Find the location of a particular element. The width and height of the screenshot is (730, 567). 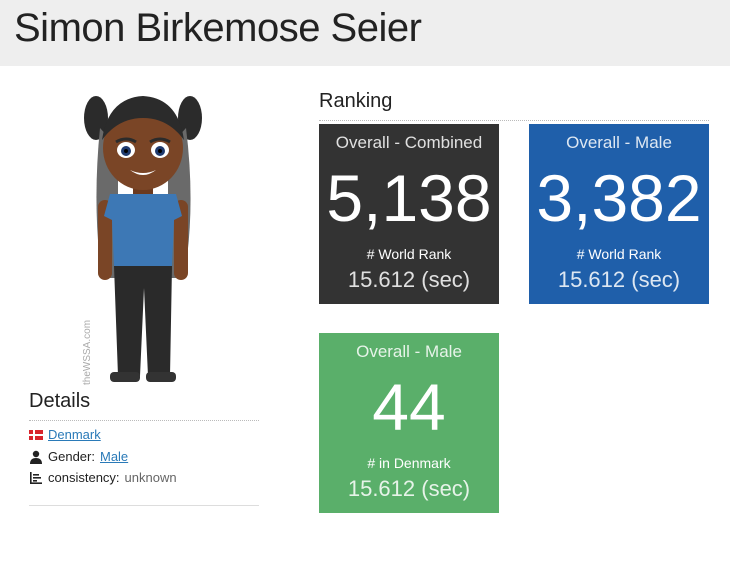

details-bottom-divider is located at coordinates (144, 505).